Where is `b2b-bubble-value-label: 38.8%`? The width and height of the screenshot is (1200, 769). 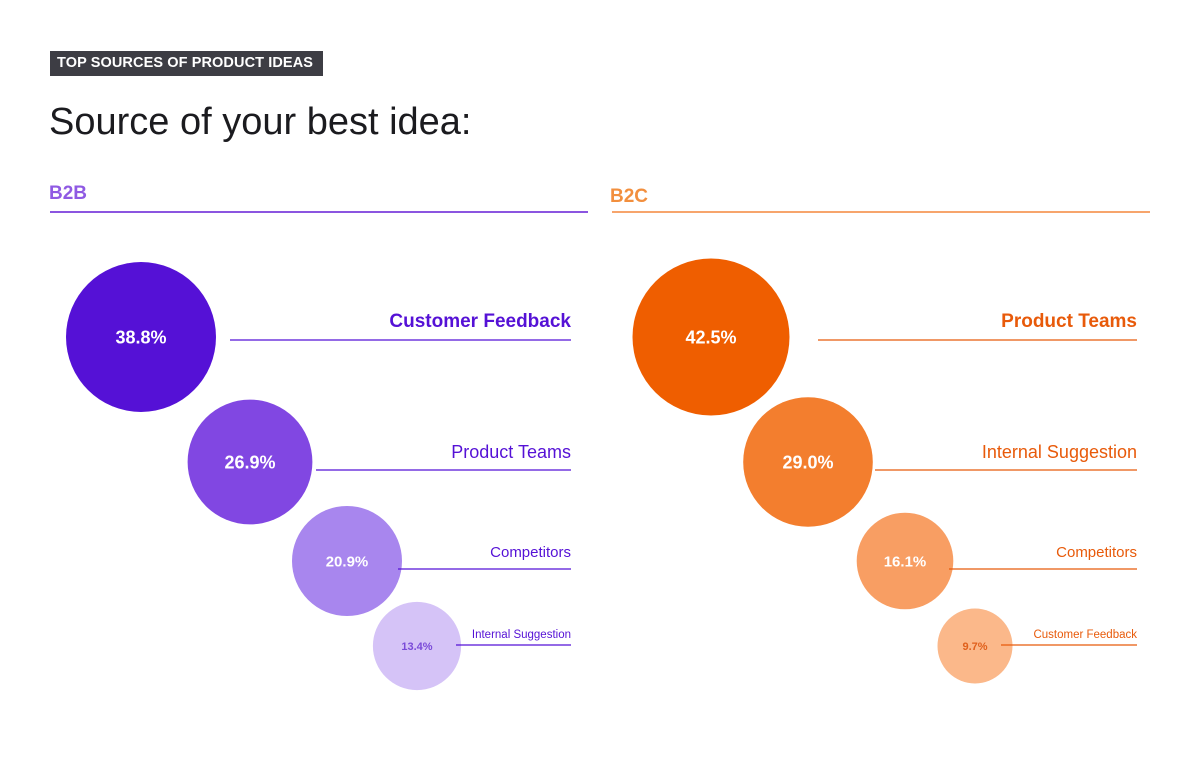 b2b-bubble-value-label: 38.8% is located at coordinates (140, 337).